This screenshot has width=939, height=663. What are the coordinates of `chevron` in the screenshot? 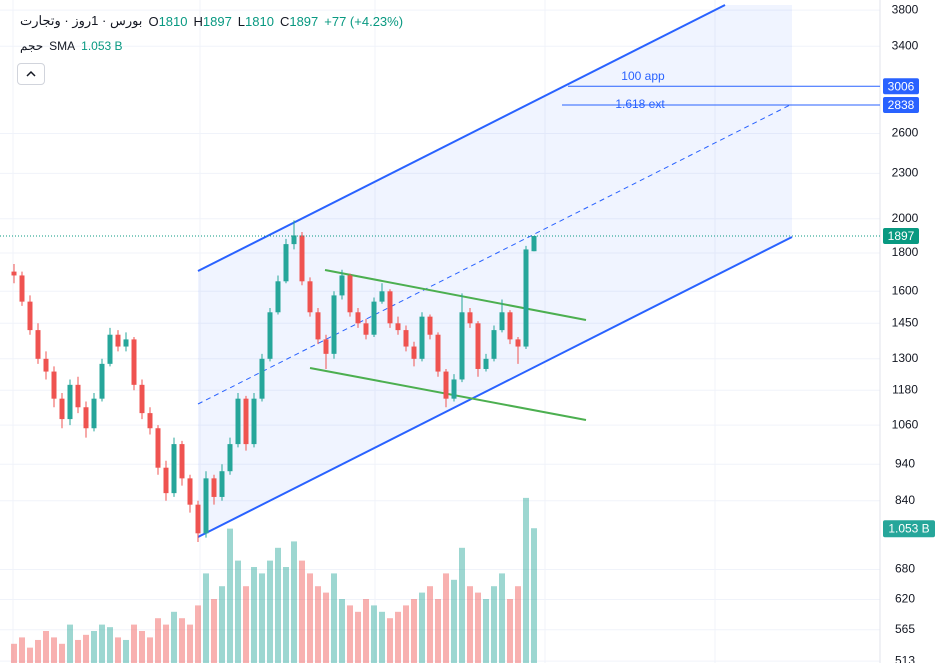 It's located at (31, 73).